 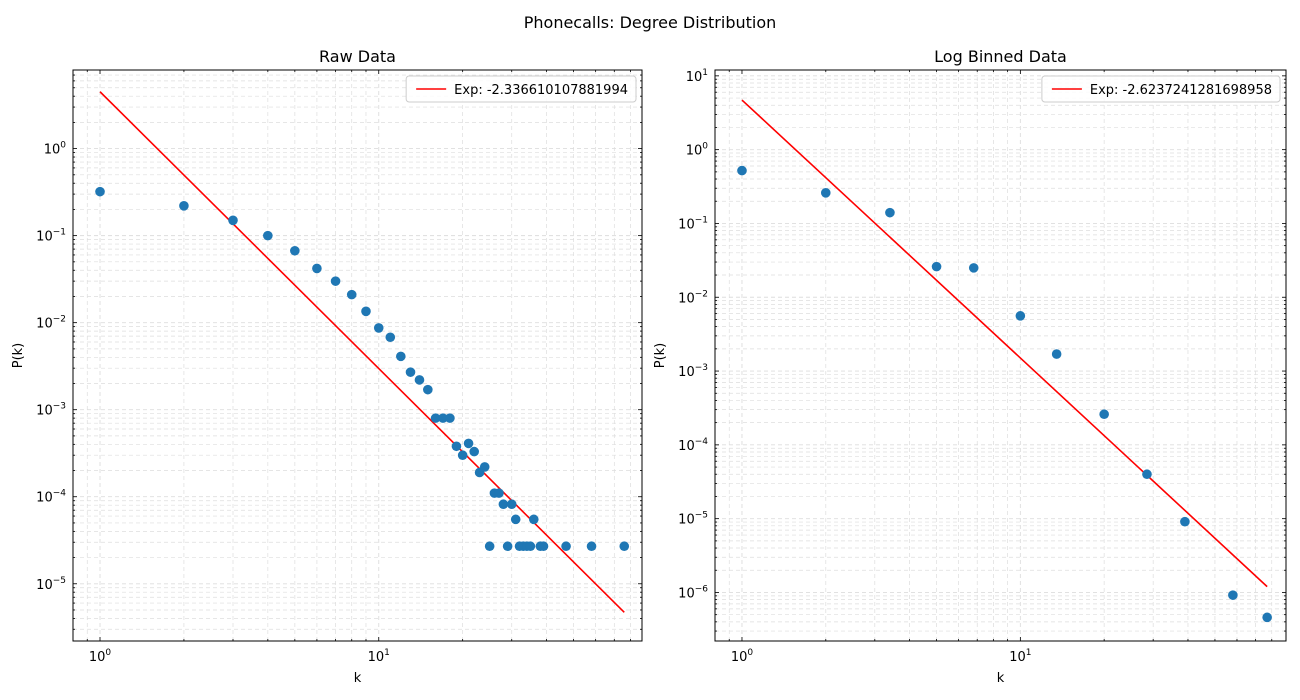 I want to click on legend: Exp: -2.6237241281698958, so click(x=1161, y=89).